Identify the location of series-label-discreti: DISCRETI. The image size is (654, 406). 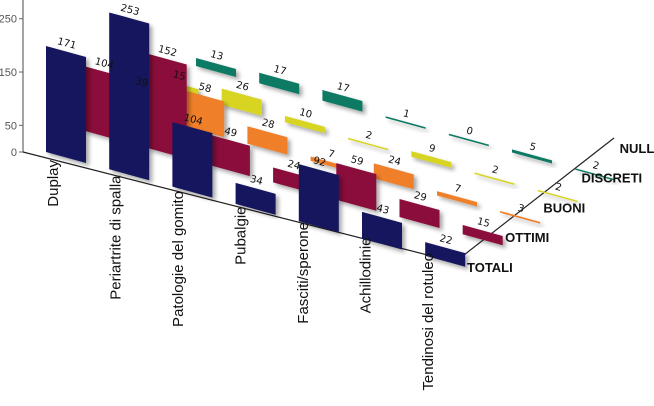
(611, 178).